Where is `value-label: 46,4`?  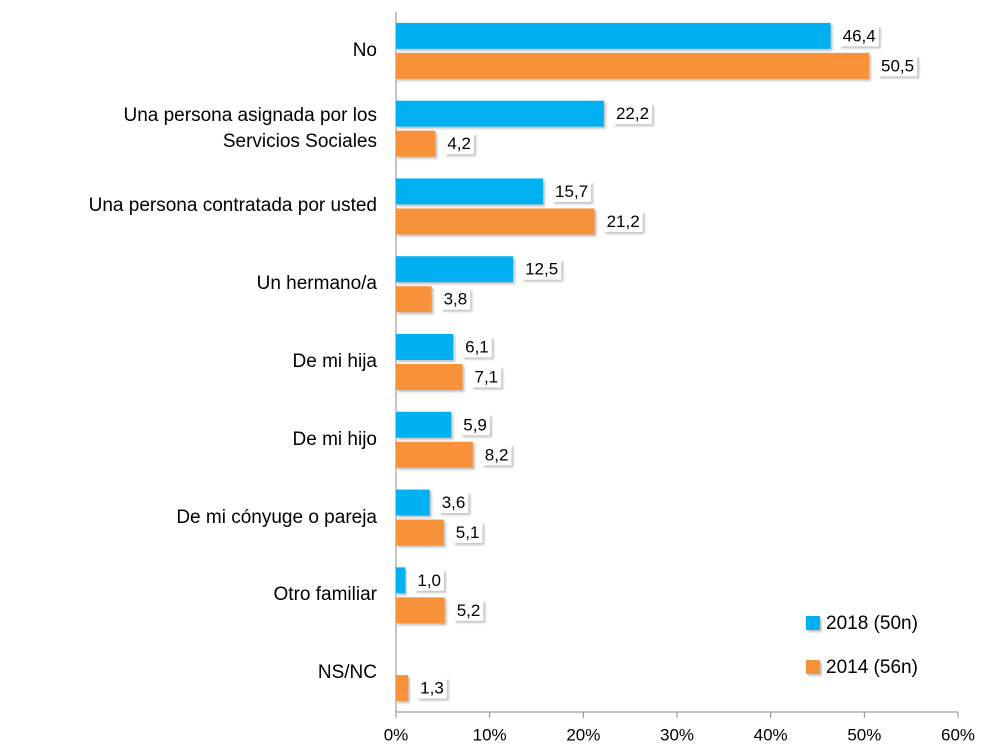
value-label: 46,4 is located at coordinates (859, 35).